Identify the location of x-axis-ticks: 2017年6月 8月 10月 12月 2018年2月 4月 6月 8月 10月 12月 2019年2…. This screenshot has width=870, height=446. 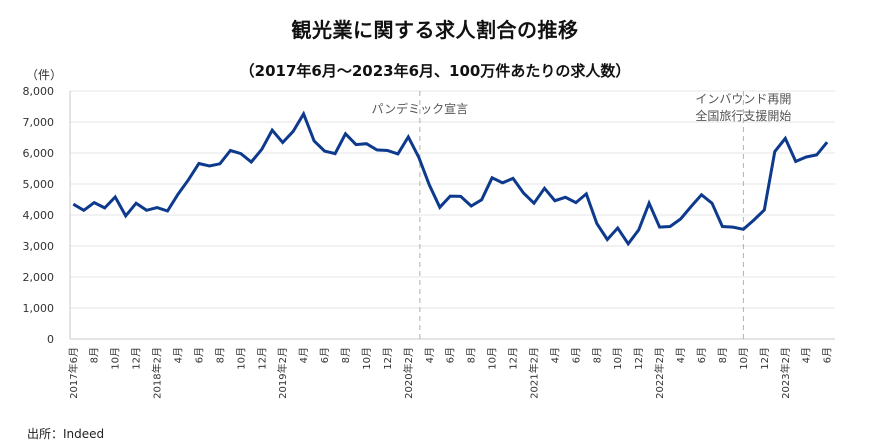
(450, 373).